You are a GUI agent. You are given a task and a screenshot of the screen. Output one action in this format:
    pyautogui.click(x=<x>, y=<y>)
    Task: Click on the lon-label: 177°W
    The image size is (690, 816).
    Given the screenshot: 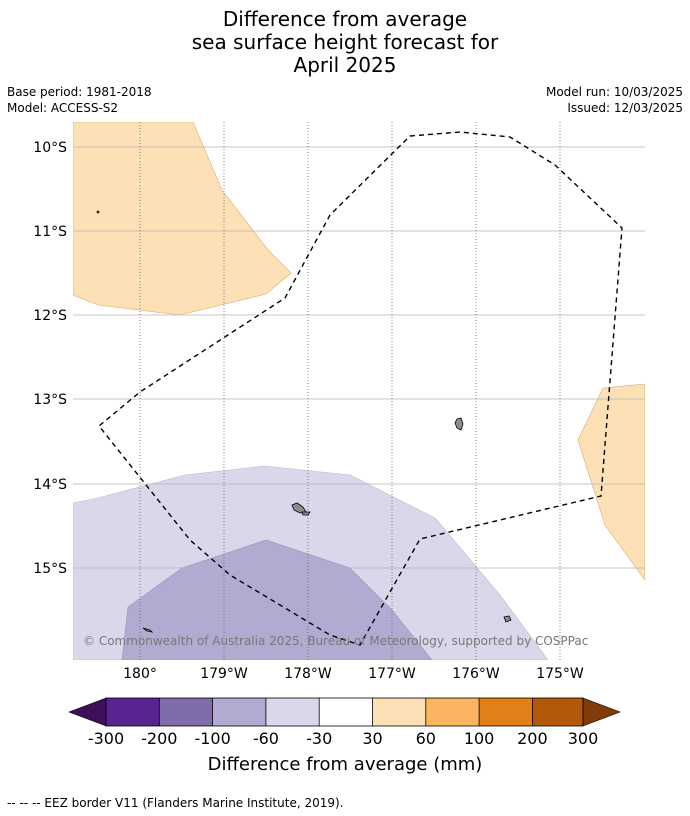 What is the action you would take?
    pyautogui.click(x=392, y=674)
    